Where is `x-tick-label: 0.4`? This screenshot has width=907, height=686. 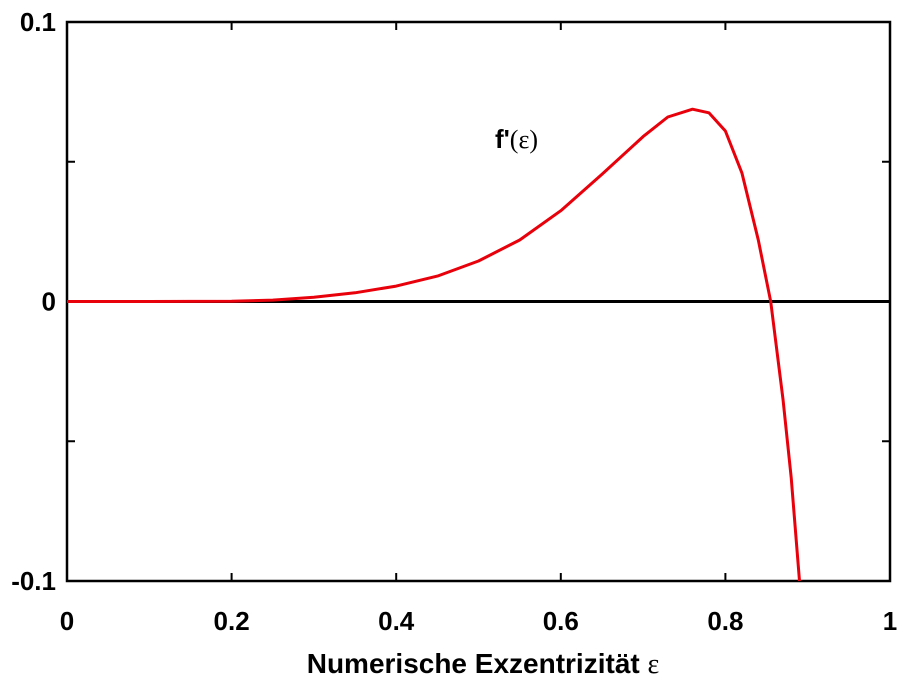
x-tick-label: 0.4 is located at coordinates (396, 621).